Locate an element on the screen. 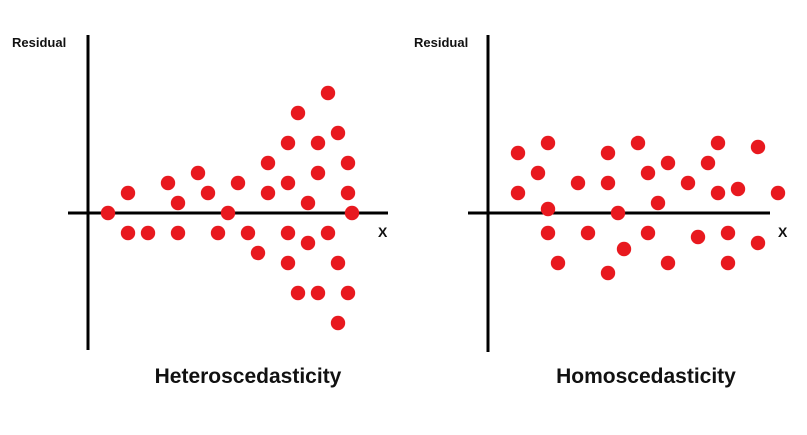 The width and height of the screenshot is (807, 435). chart-title: Heteroscedasticity is located at coordinates (248, 376).